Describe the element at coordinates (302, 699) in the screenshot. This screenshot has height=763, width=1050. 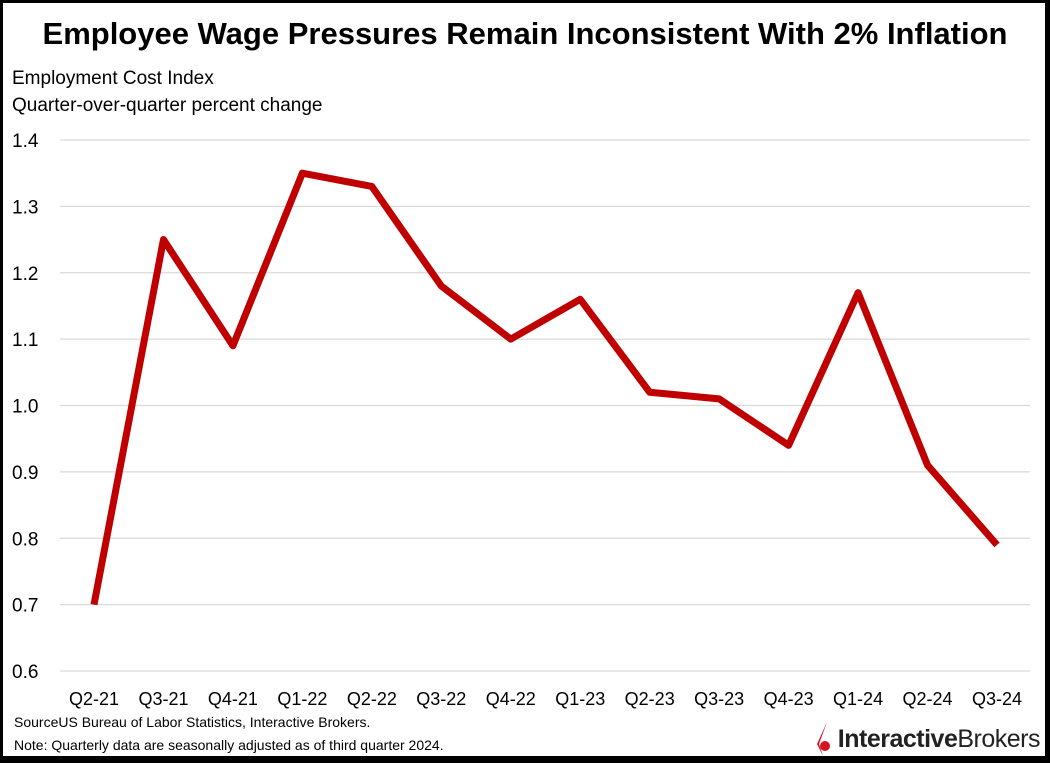
I see `x-tick-label: Q1-22` at that location.